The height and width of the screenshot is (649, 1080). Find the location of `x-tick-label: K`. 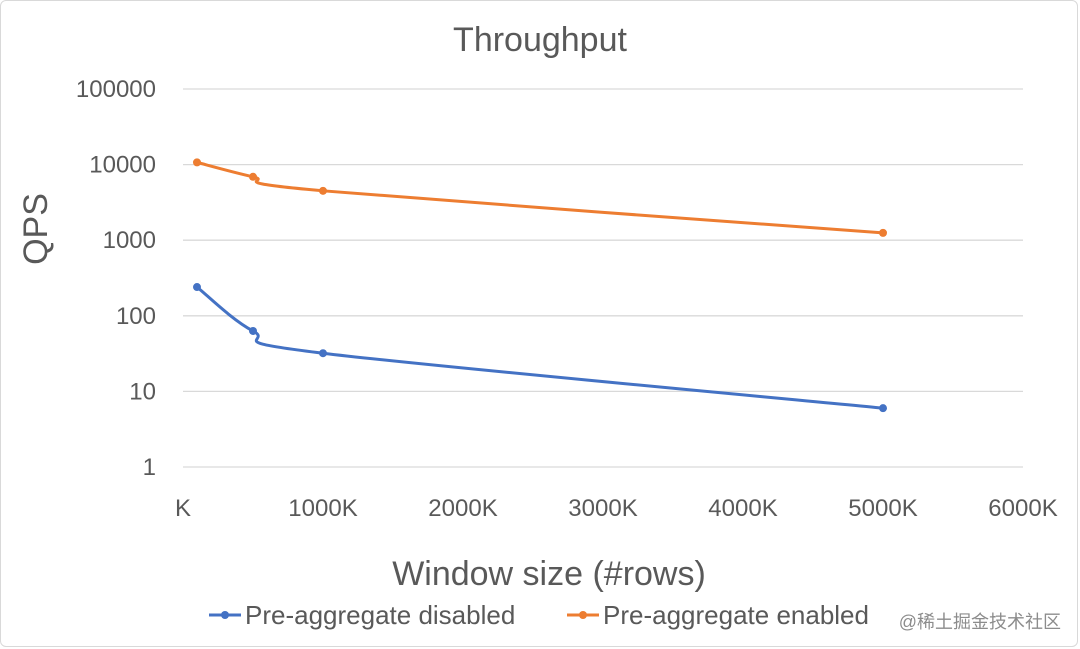

x-tick-label: K is located at coordinates (183, 508).